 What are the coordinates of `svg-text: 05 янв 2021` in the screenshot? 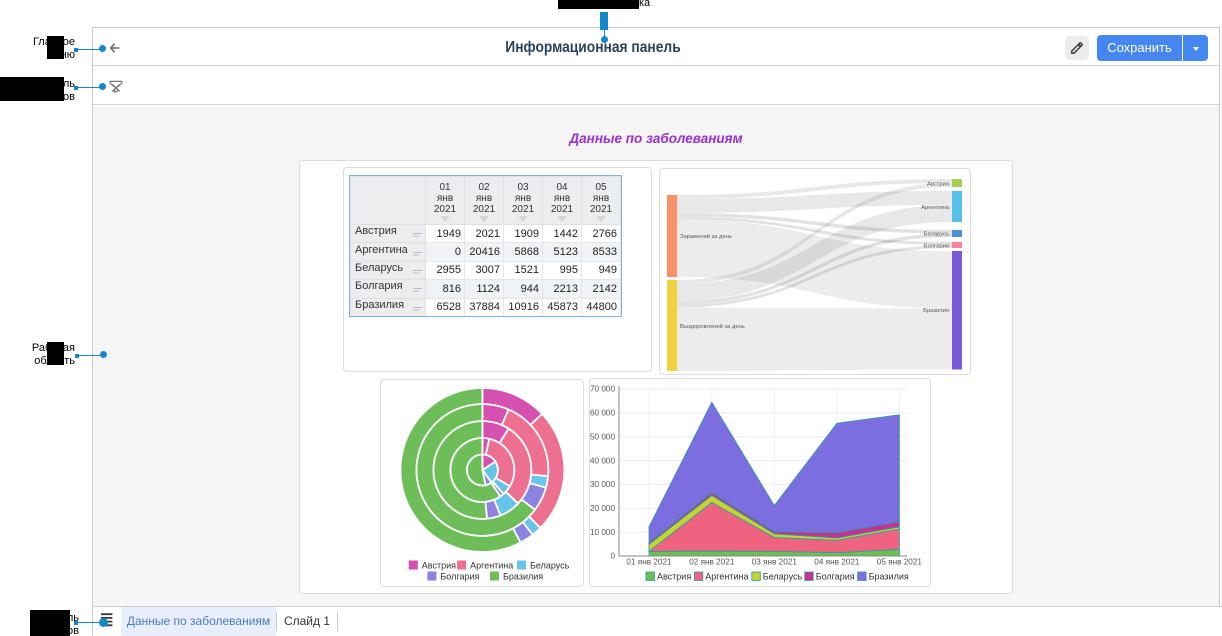 It's located at (900, 562).